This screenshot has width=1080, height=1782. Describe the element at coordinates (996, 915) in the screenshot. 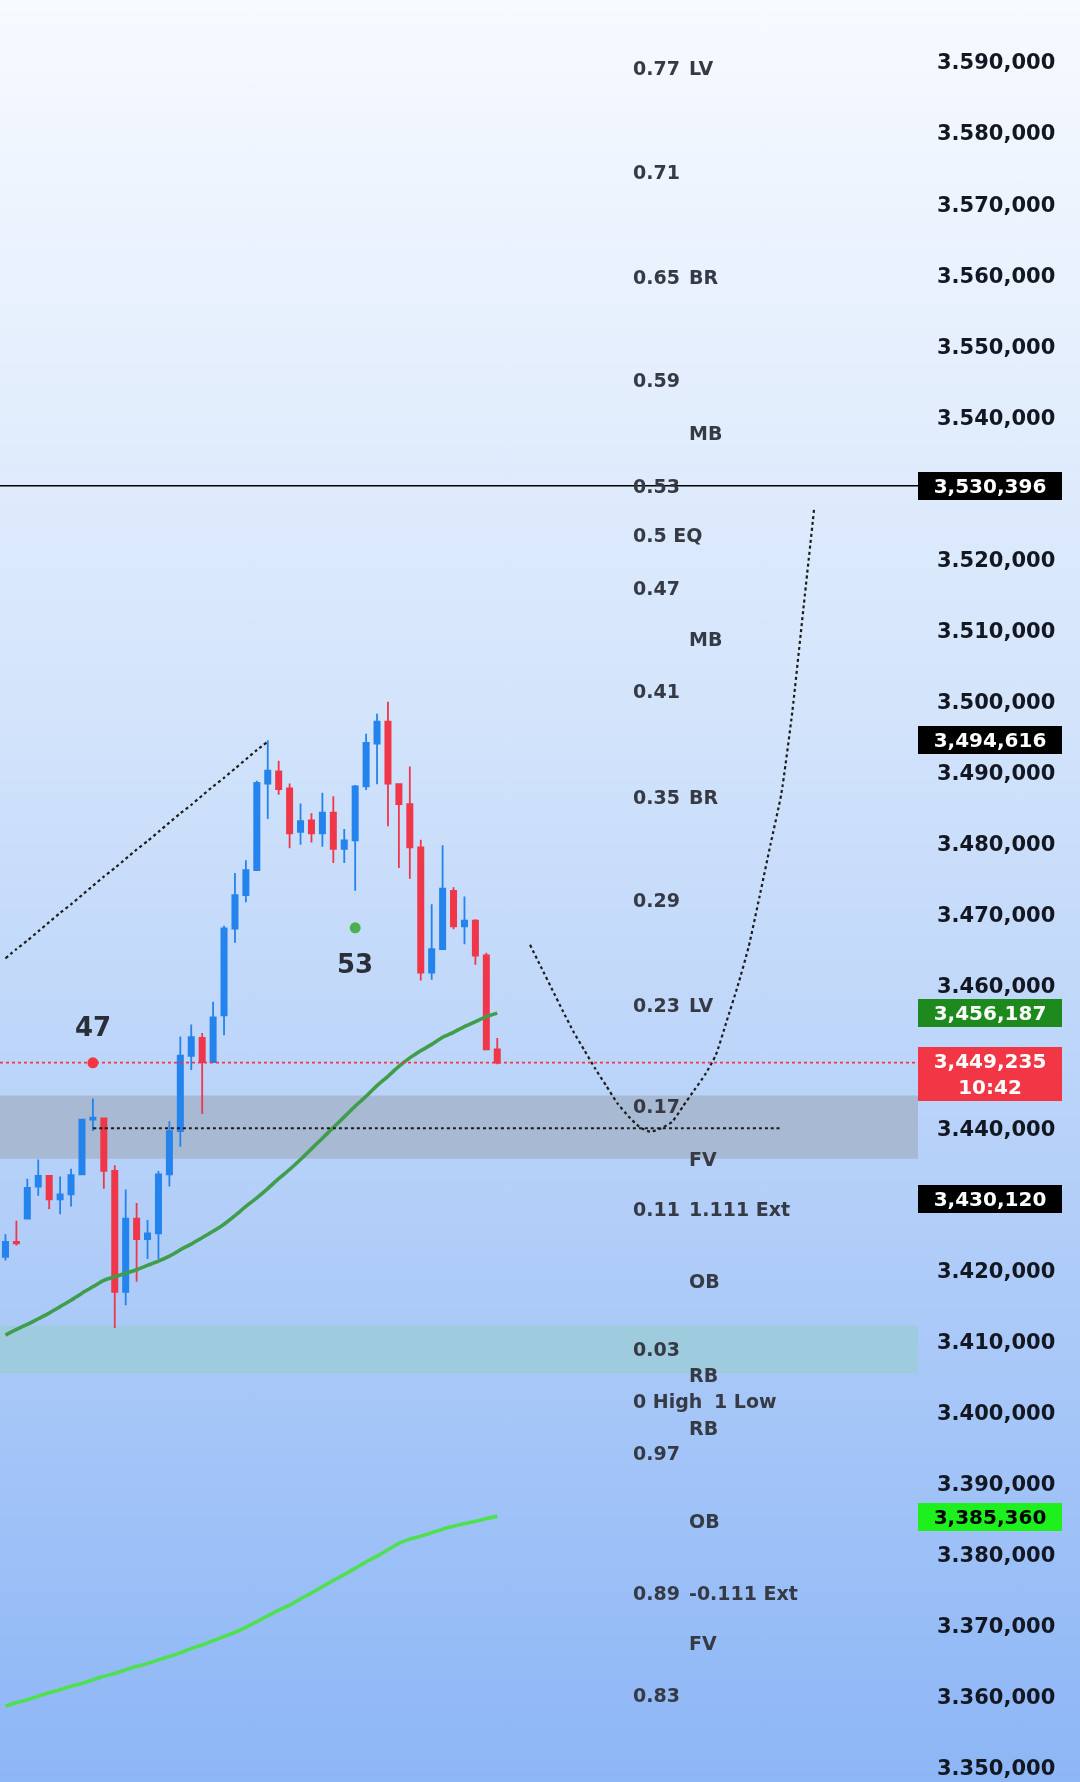

I see `y-tick-label: 3.470,000` at that location.